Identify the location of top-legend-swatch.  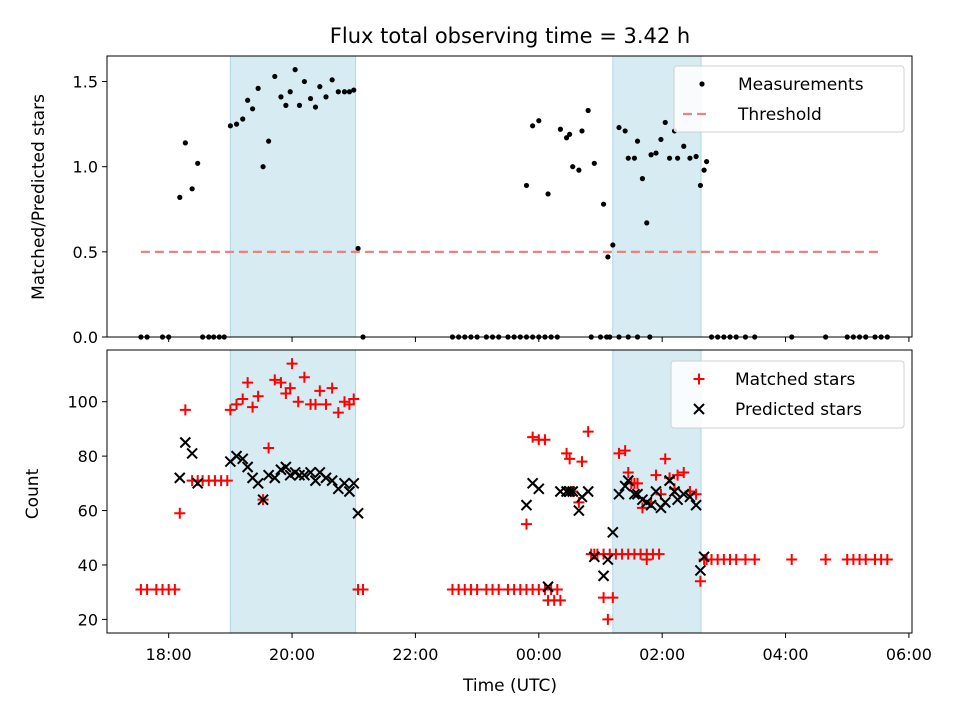
(702, 84).